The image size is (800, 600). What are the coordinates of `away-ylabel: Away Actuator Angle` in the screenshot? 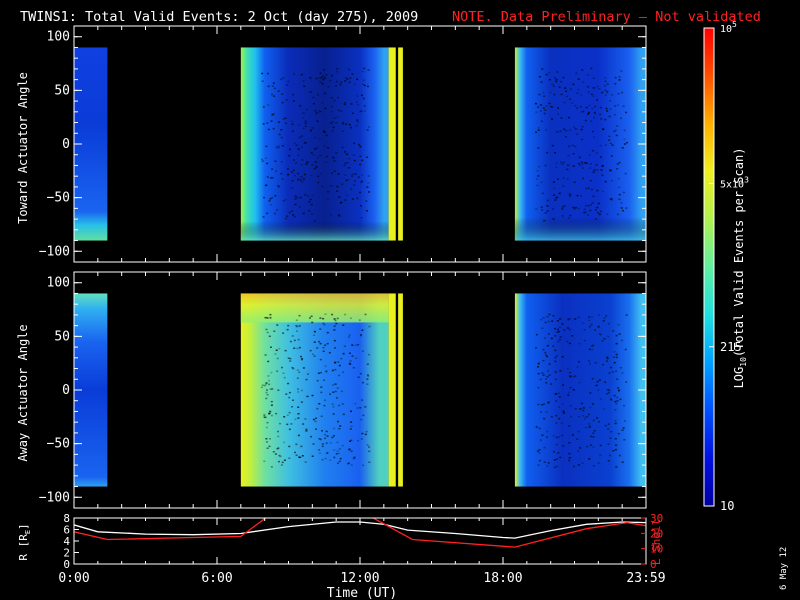 It's located at (23, 392).